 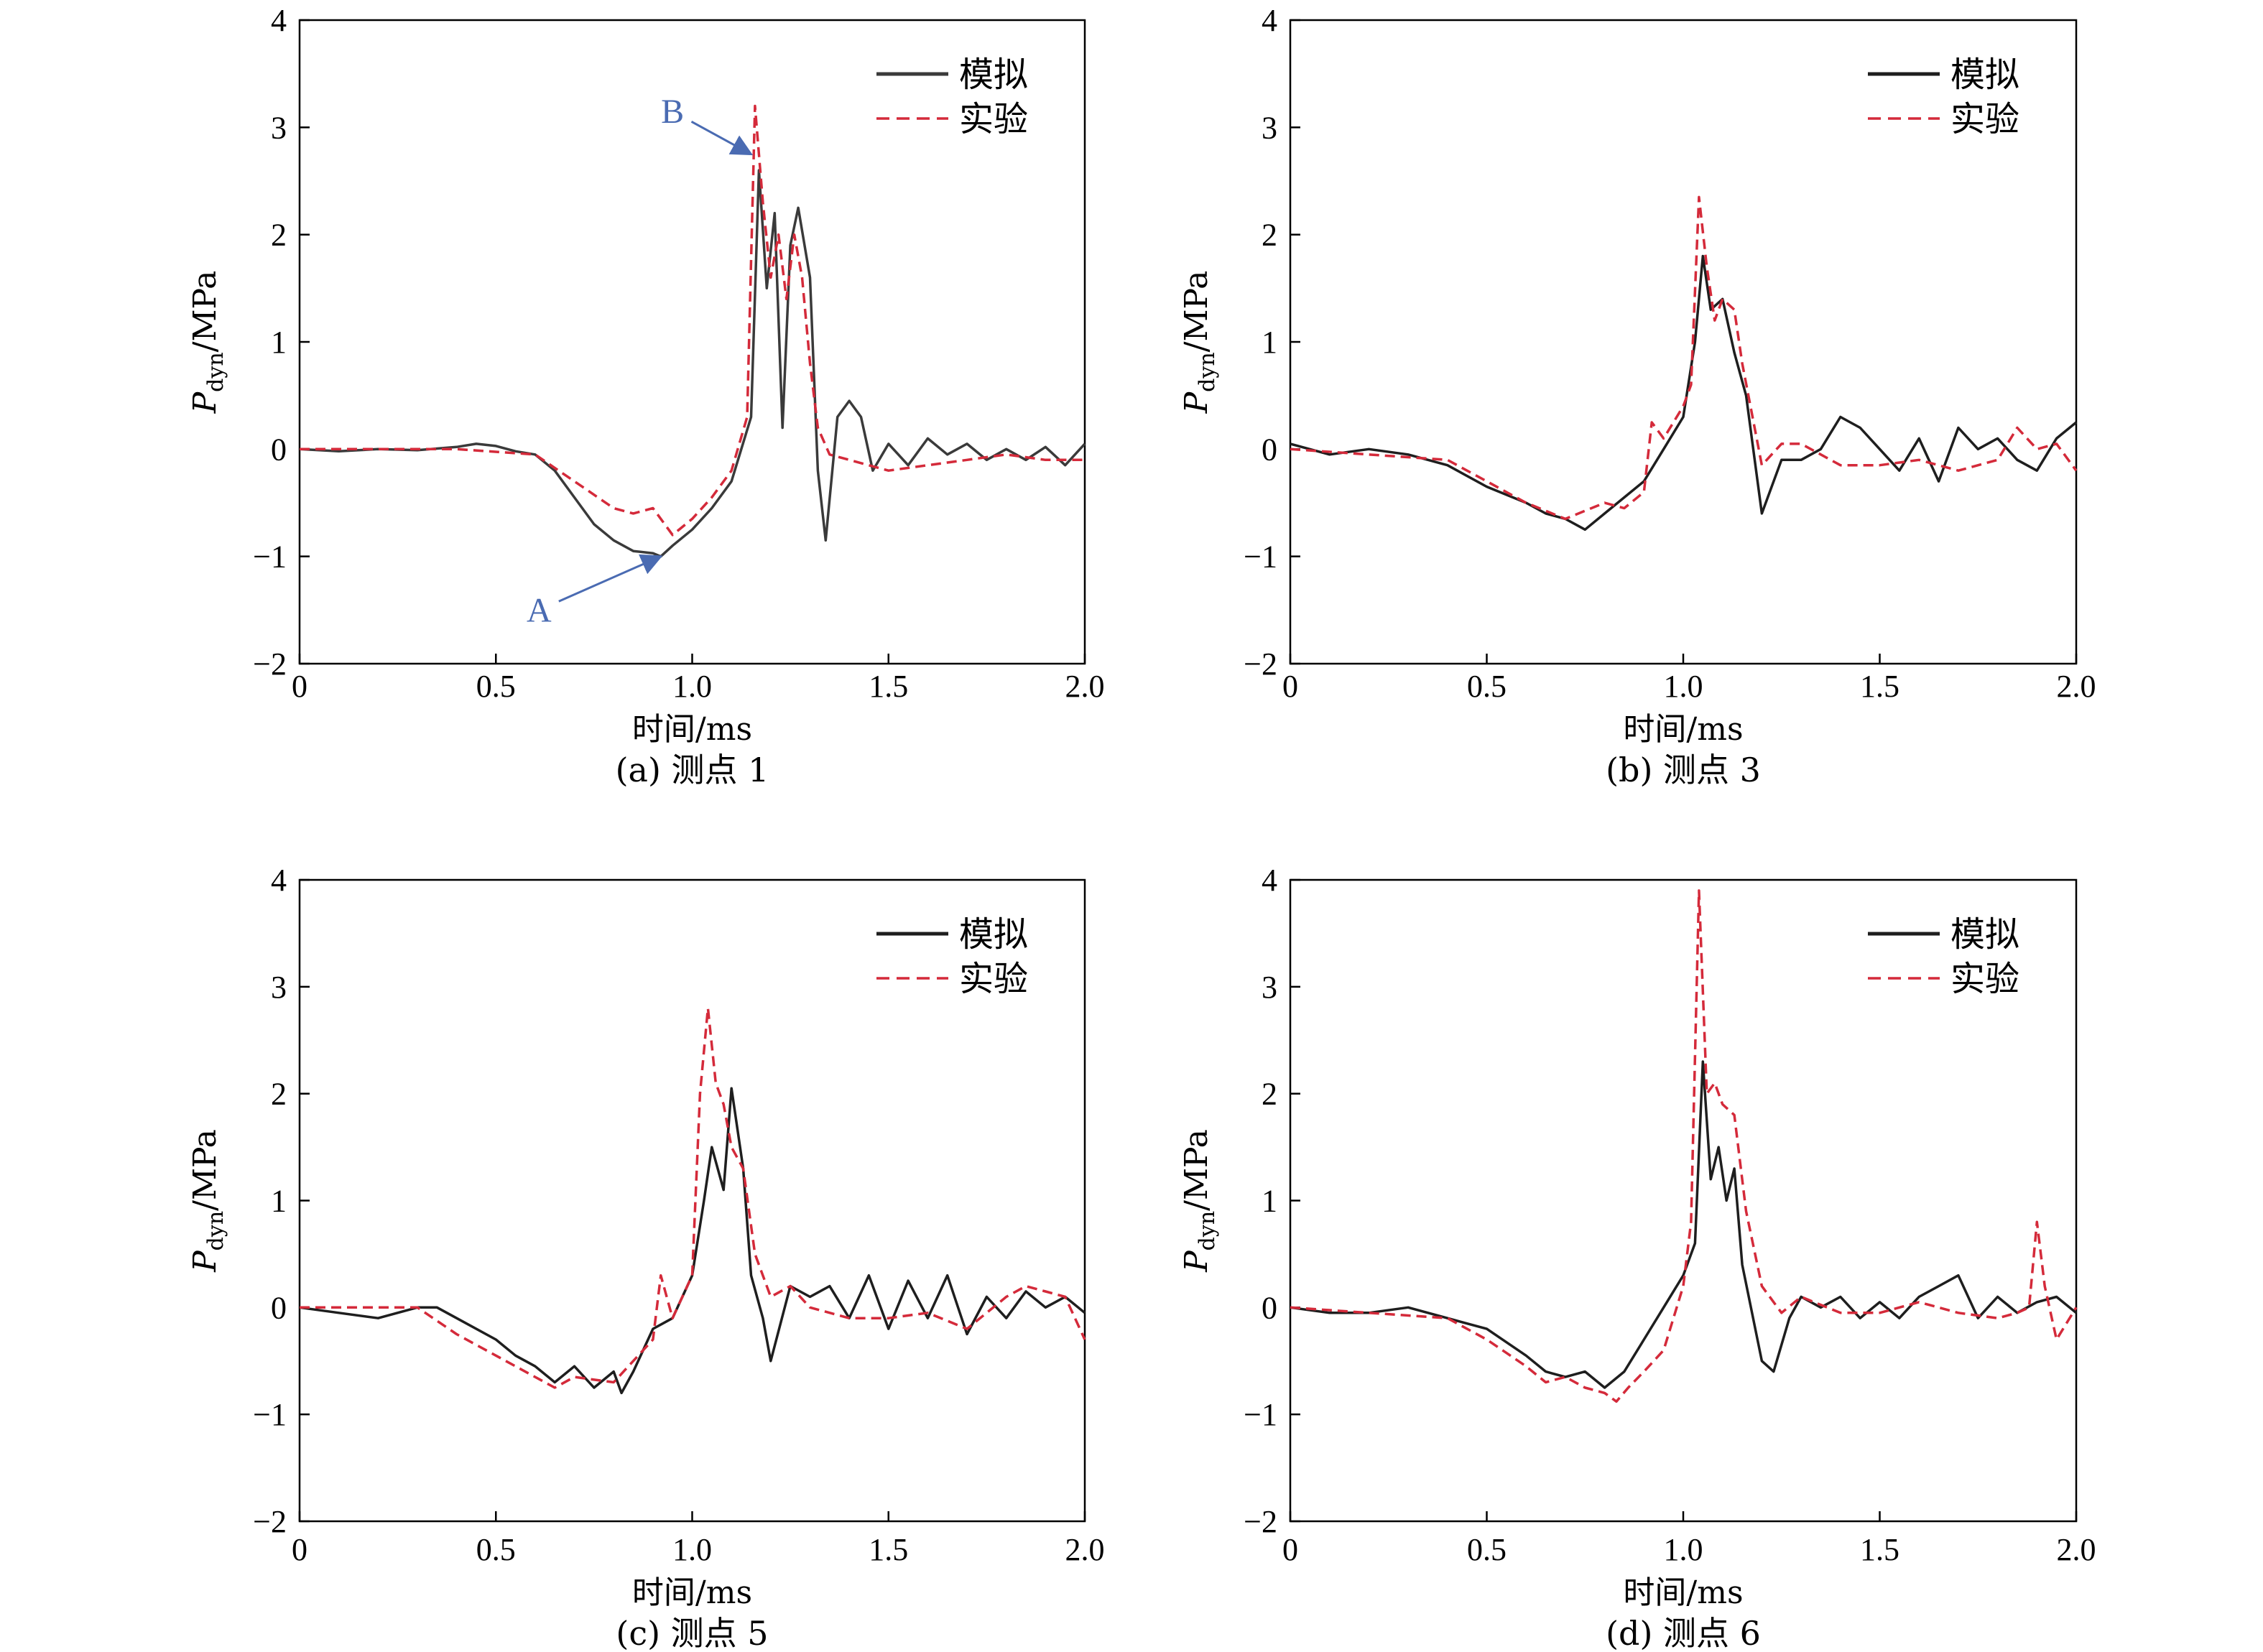 I want to click on annotation-label: A, so click(x=539, y=610).